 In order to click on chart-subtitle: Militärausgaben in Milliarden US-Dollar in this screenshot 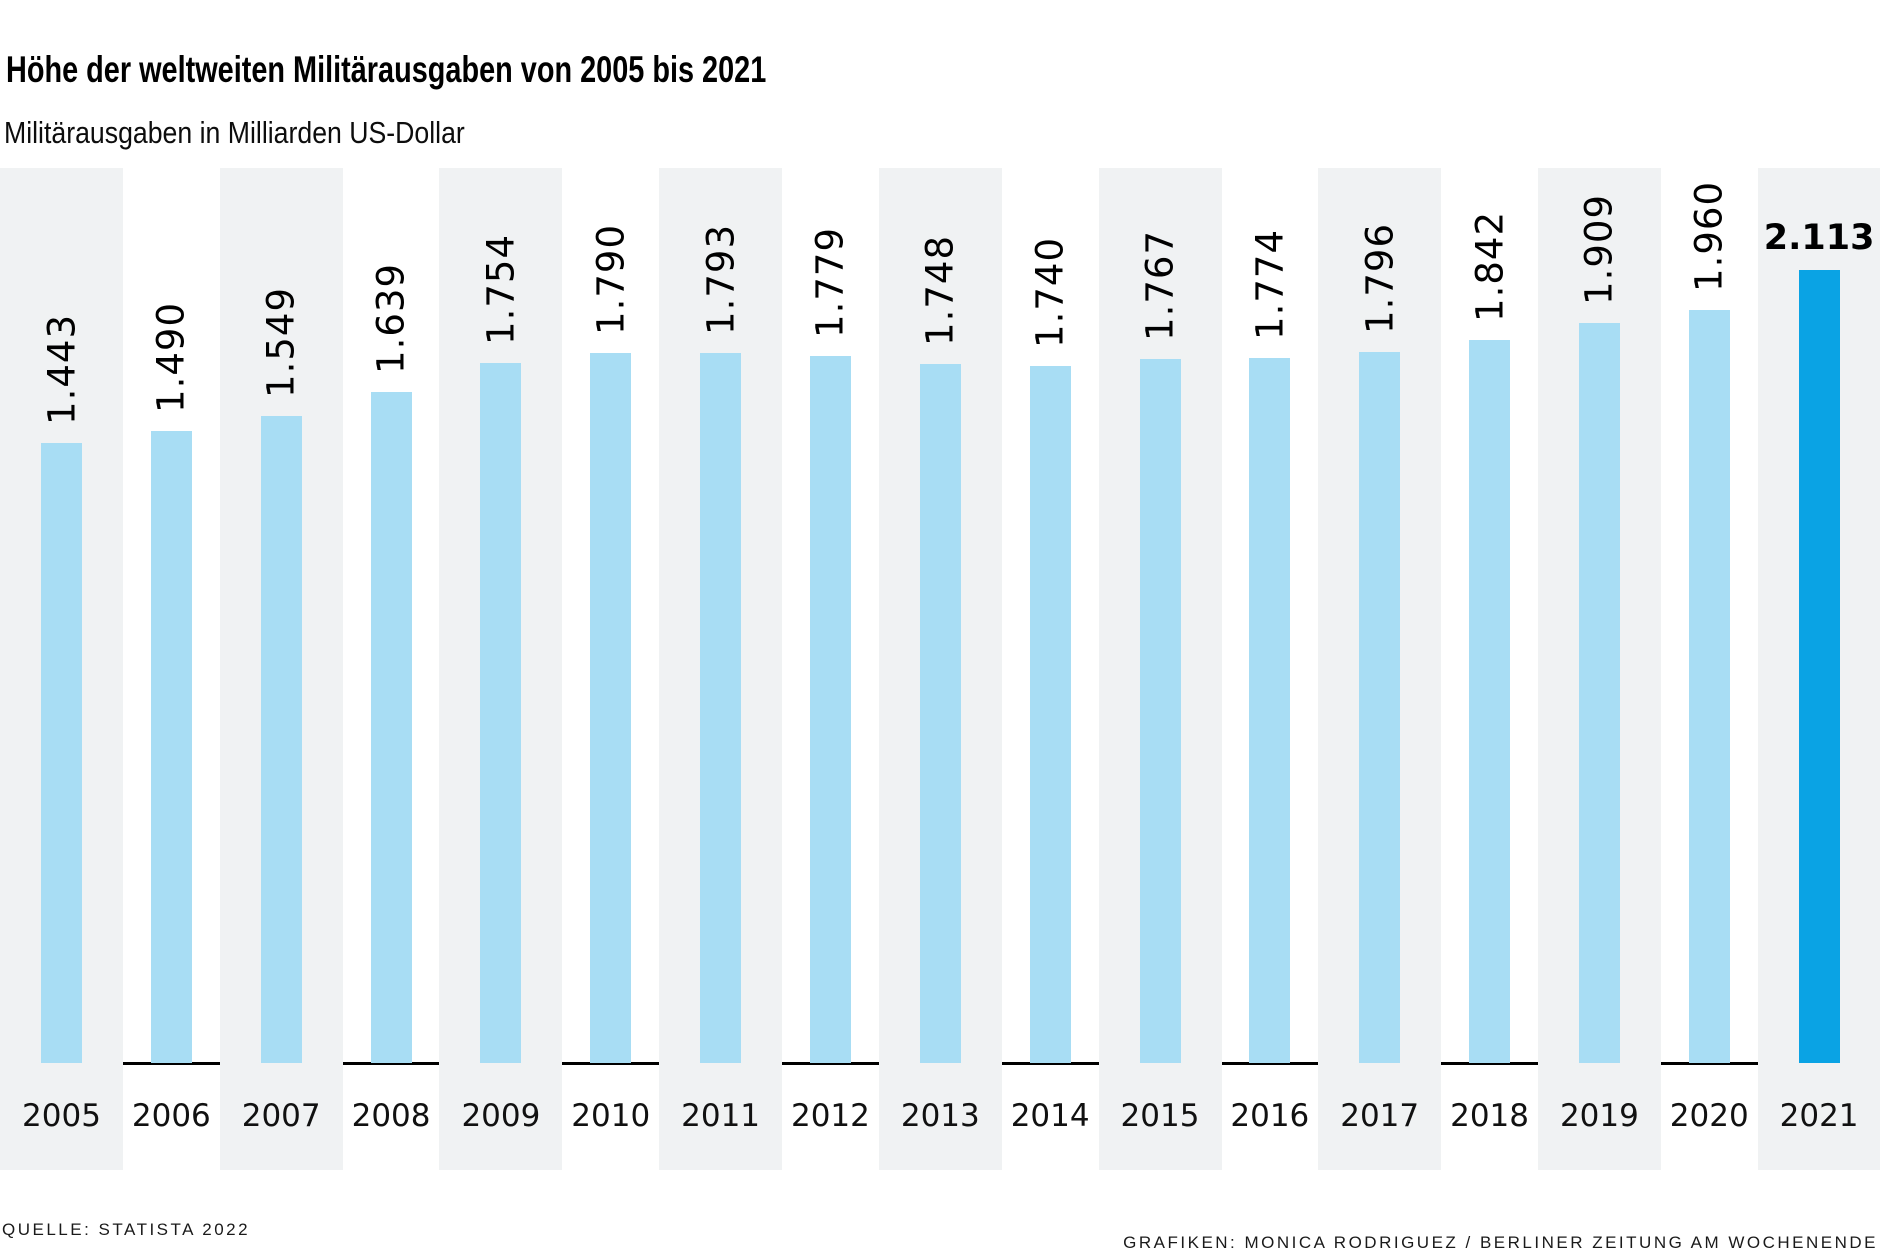, I will do `click(234, 132)`.